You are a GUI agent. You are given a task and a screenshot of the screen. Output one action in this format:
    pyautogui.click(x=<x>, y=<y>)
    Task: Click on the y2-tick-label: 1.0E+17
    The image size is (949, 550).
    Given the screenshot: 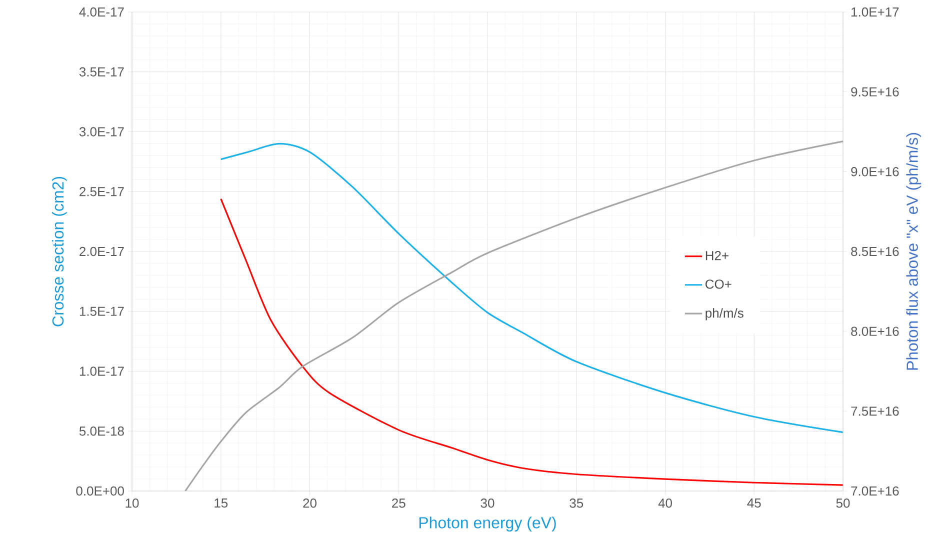 What is the action you would take?
    pyautogui.click(x=875, y=12)
    